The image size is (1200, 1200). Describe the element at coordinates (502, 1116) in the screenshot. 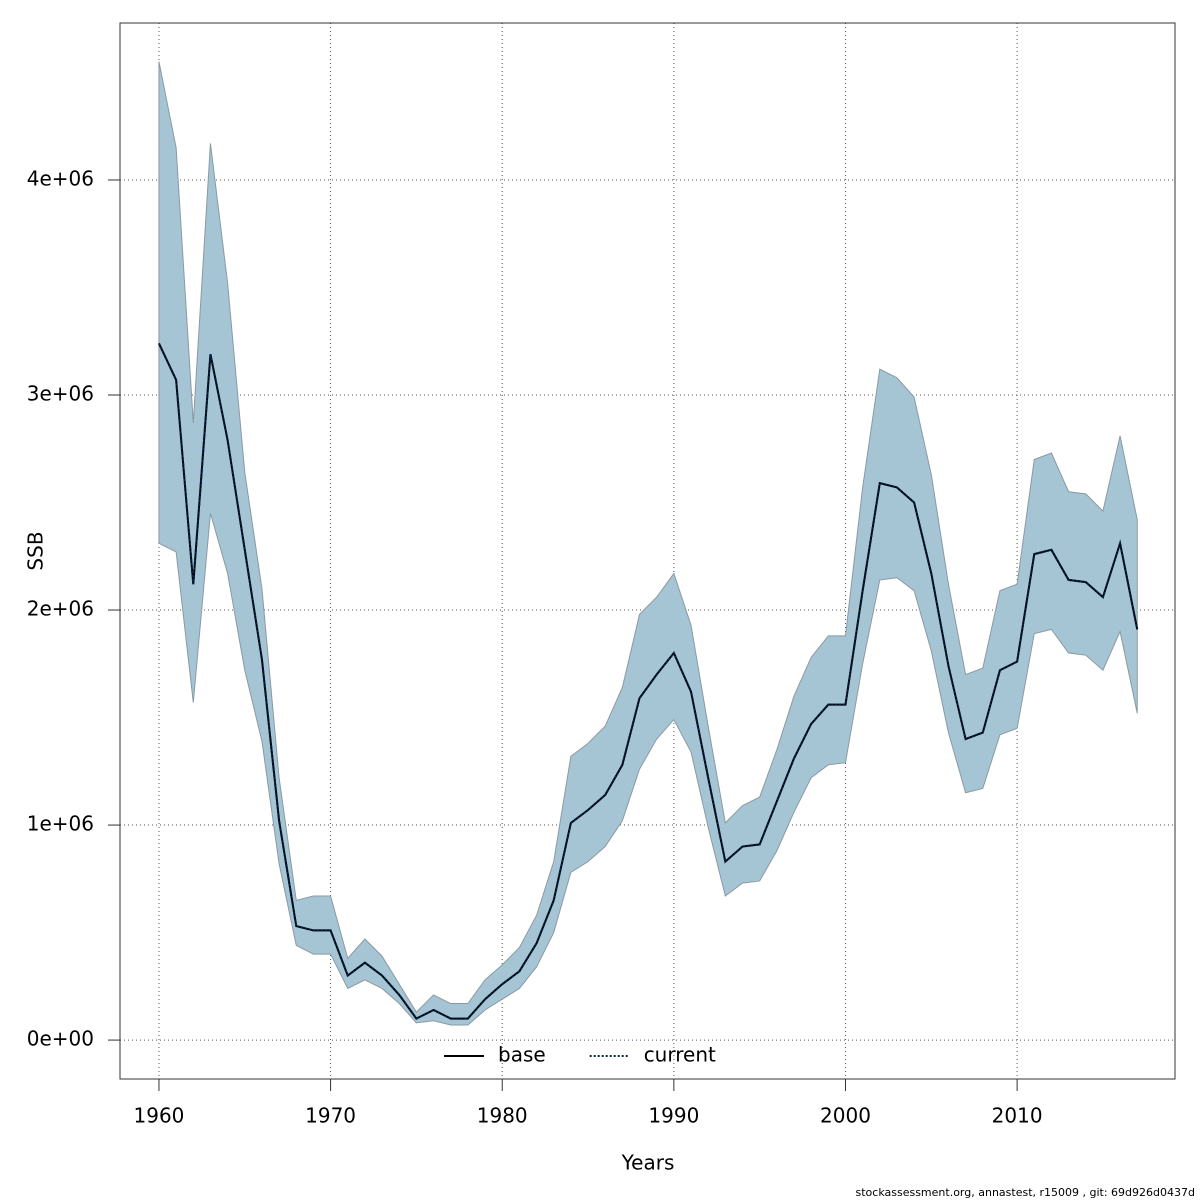

I see `x-tick-label: 1980` at that location.